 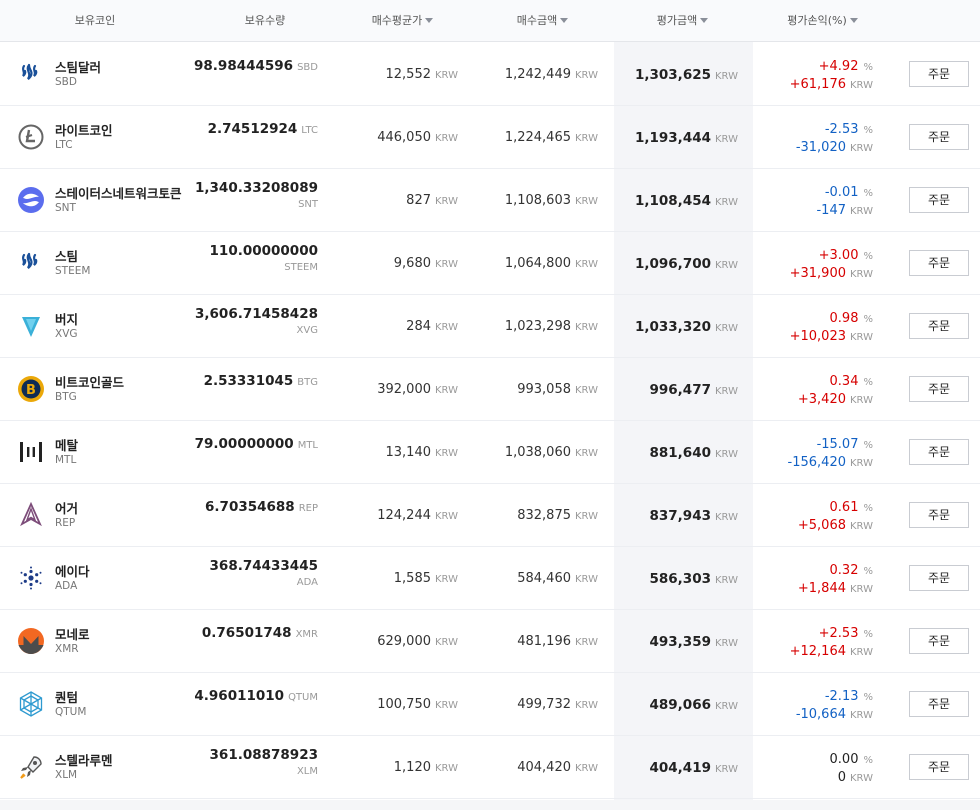 I want to click on coin-symbol: XMR, so click(x=67, y=649).